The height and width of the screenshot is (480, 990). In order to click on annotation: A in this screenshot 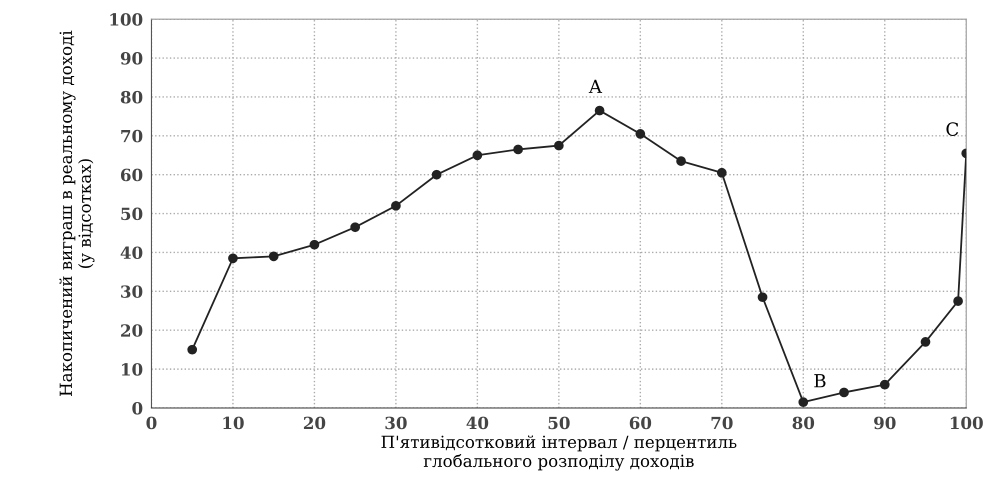, I will do `click(595, 86)`.